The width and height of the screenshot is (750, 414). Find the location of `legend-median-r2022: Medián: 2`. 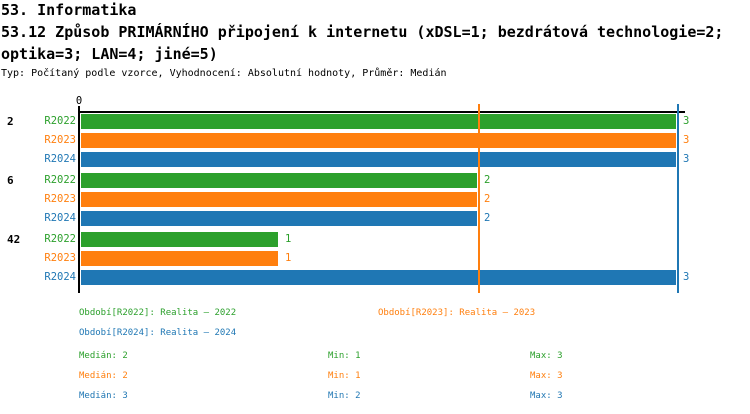

legend-median-r2022: Medián: 2 is located at coordinates (103, 356).